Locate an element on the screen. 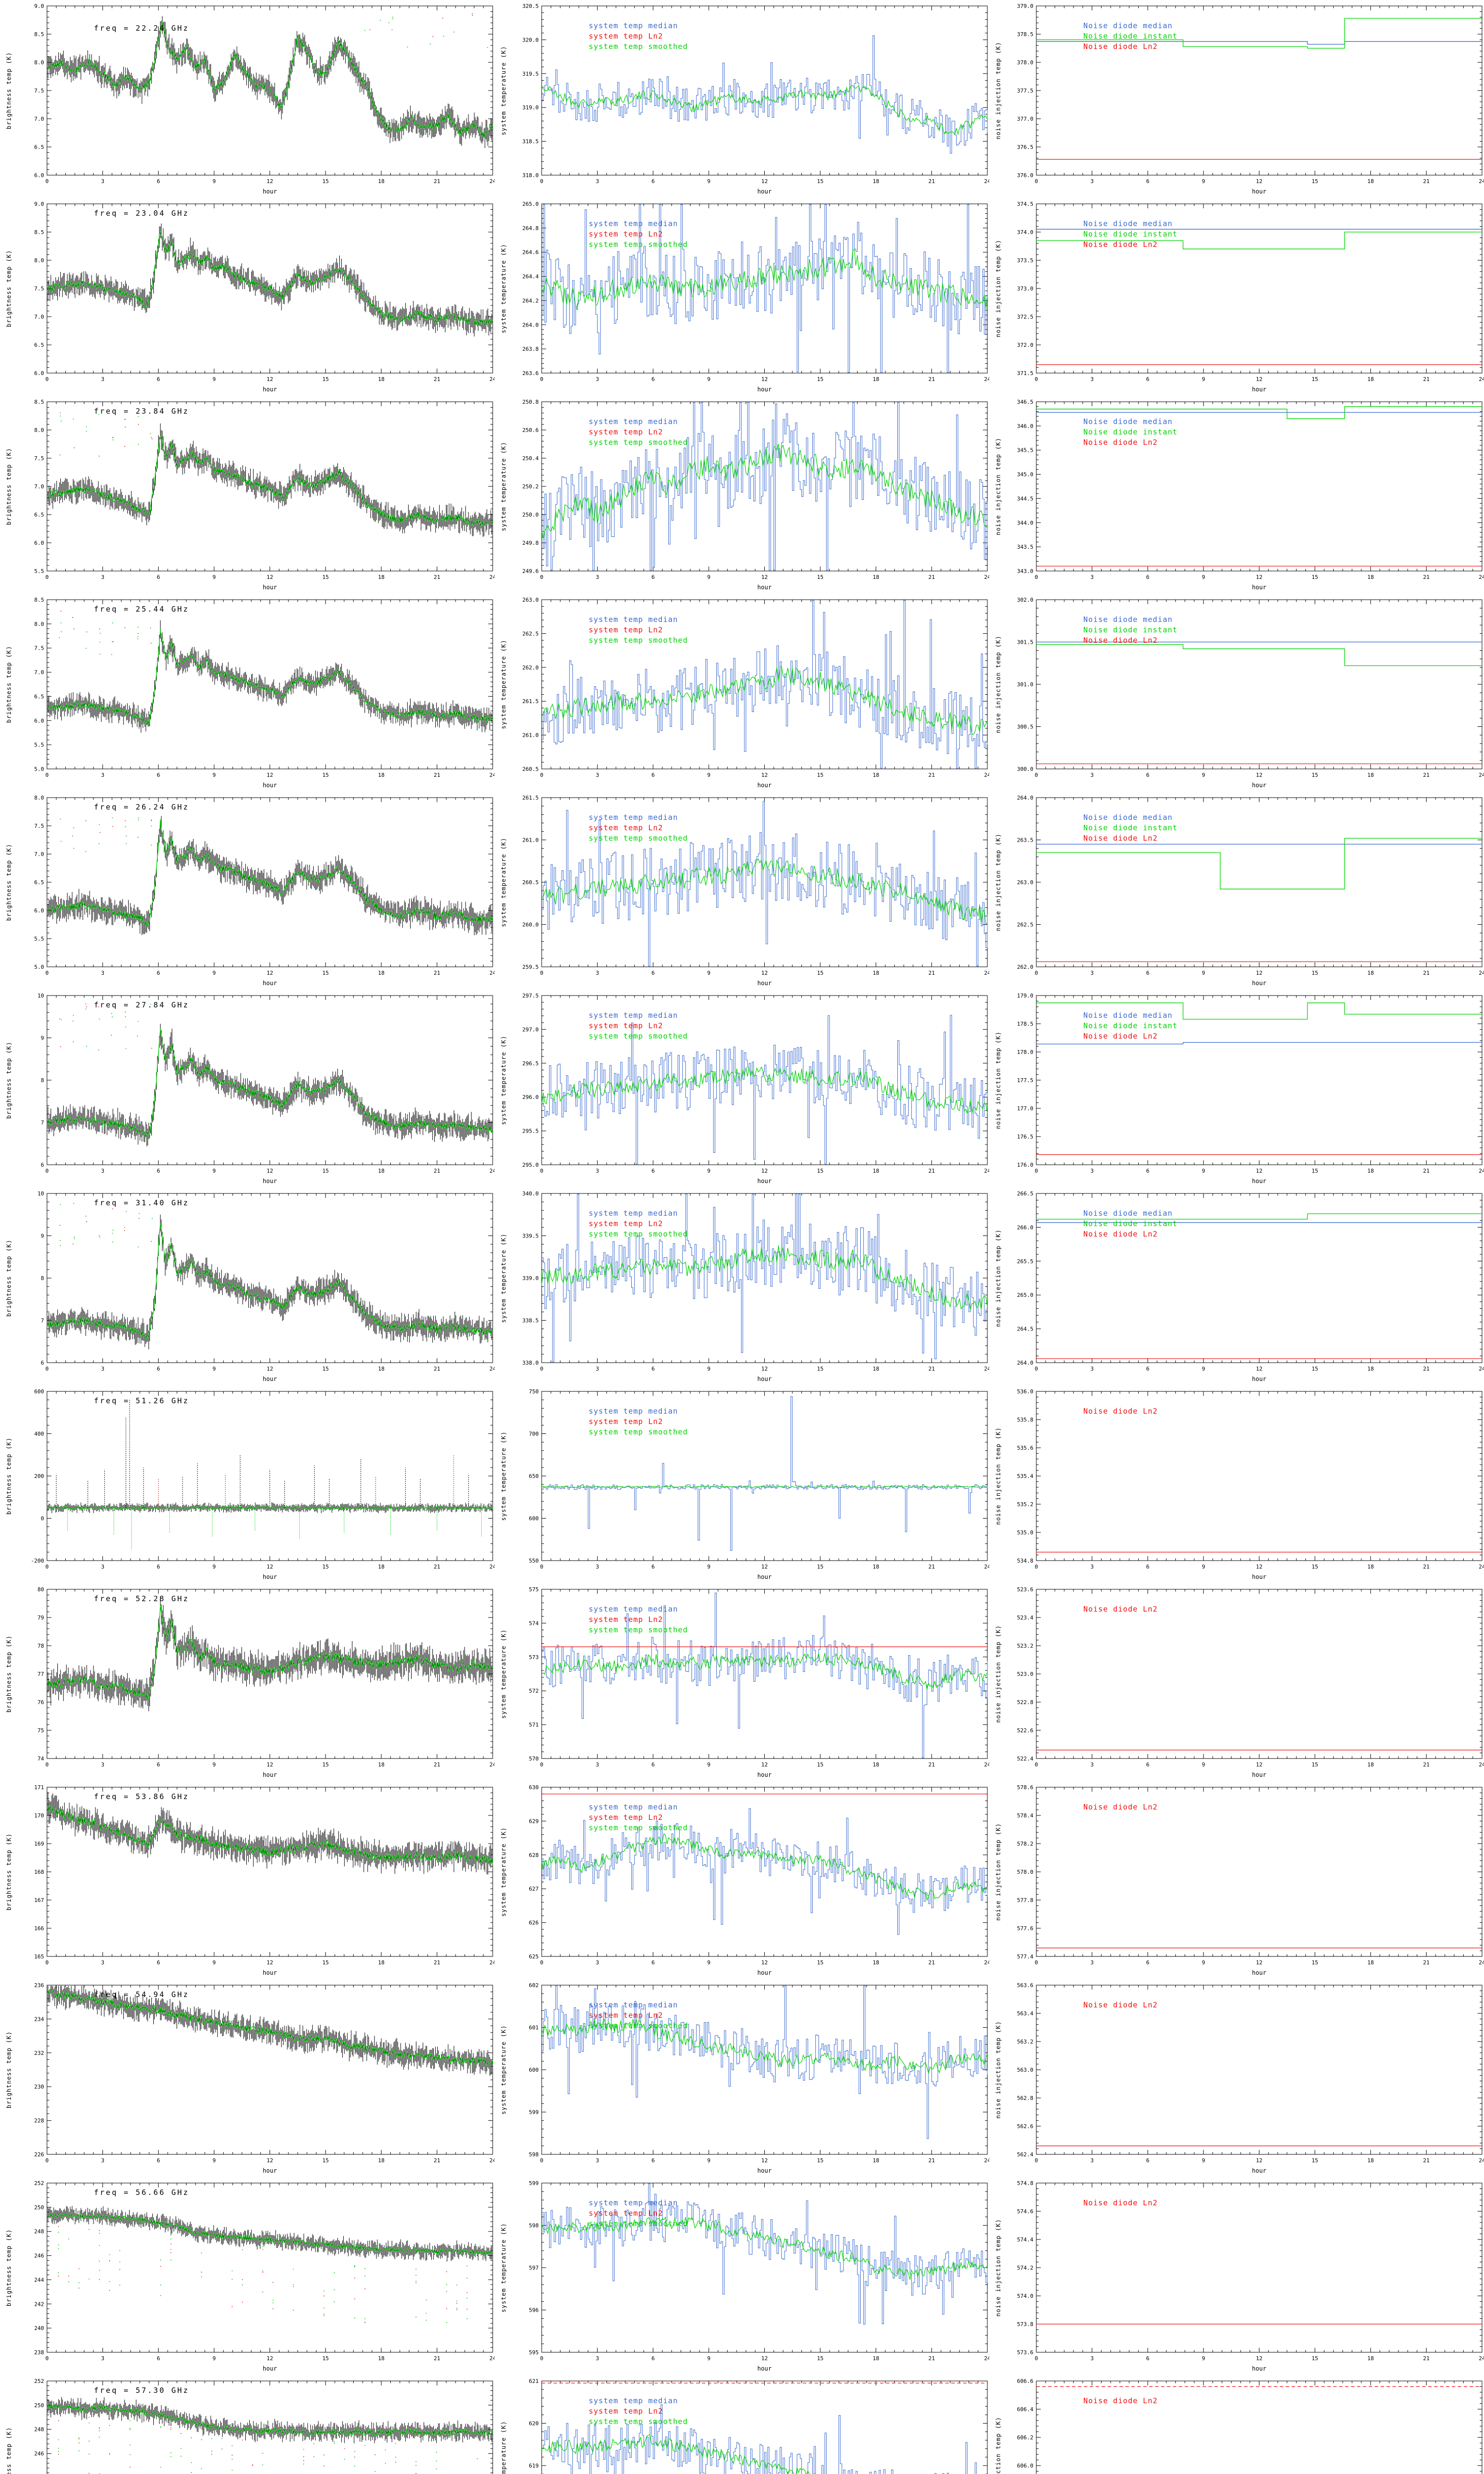  y-tick-label: 301.0 is located at coordinates (1025, 685).